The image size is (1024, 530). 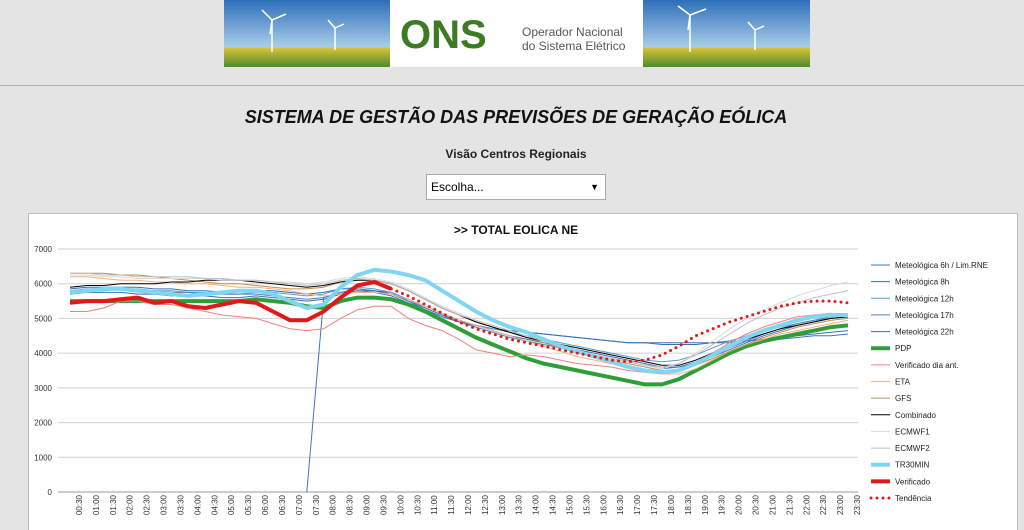 I want to click on x-tick-label: 14:00, so click(x=536, y=504).